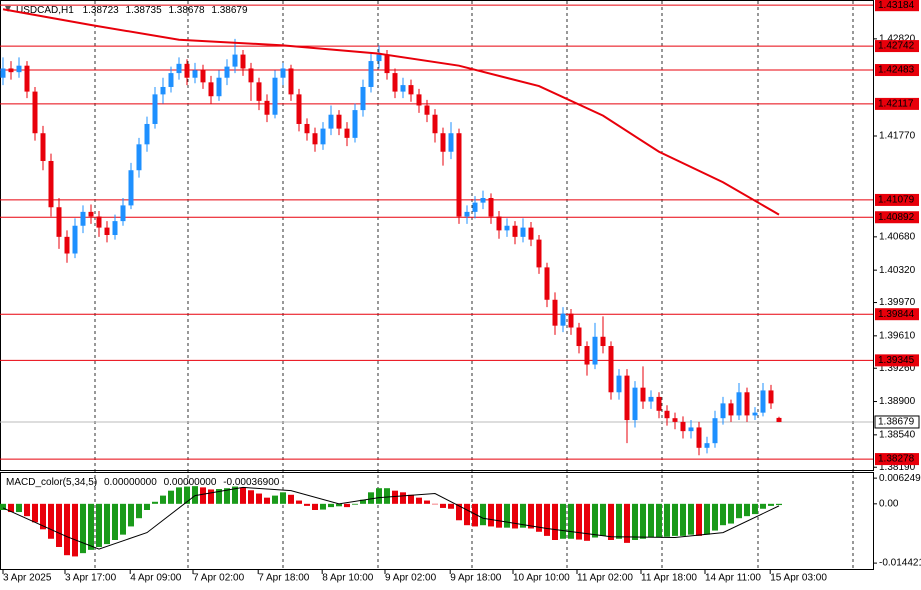 Image resolution: width=921 pixels, height=590 pixels. I want to click on y2-tick-label: 0.00, so click(889, 503).